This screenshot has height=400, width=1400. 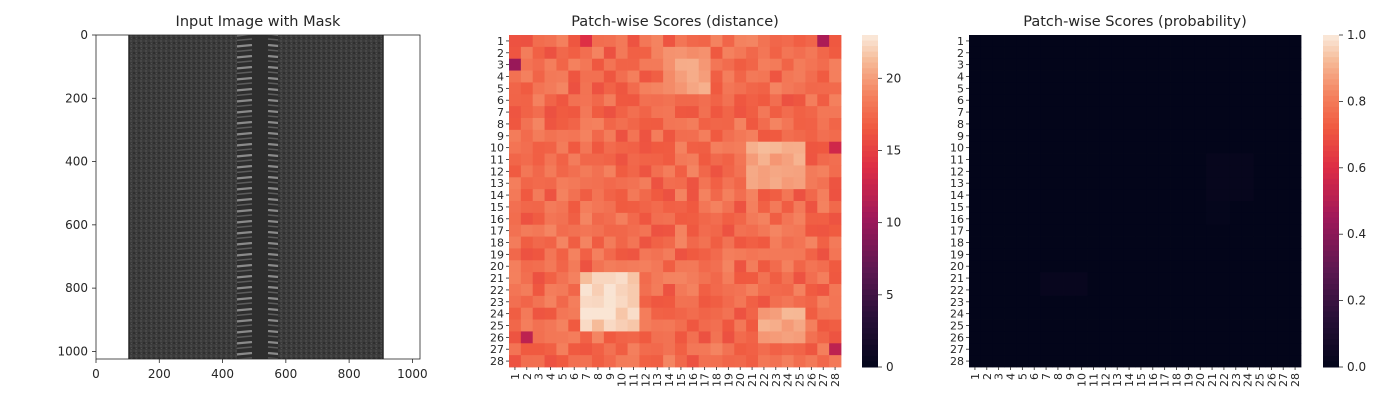 What do you see at coordinates (960, 88) in the screenshot?
I see `y-tick-label: 5` at bounding box center [960, 88].